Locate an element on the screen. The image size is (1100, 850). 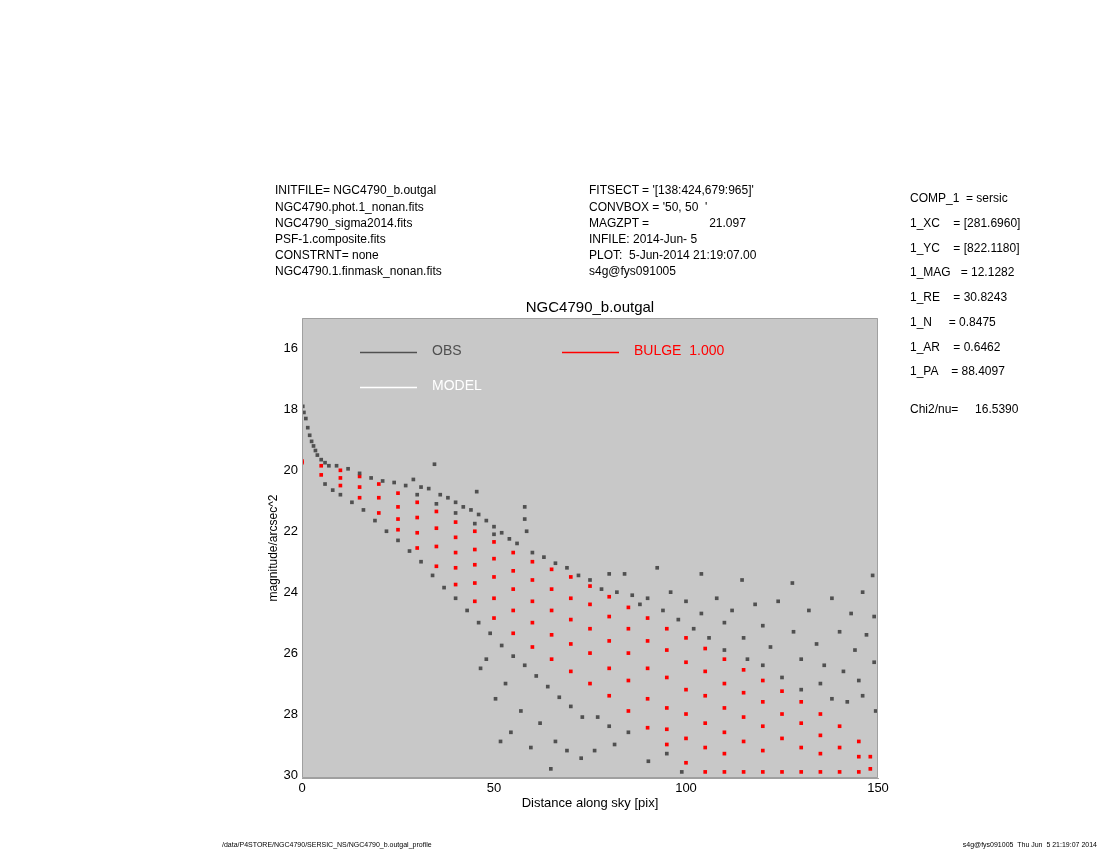
text: 1_MAG = 12.1282 is located at coordinates (962, 272).